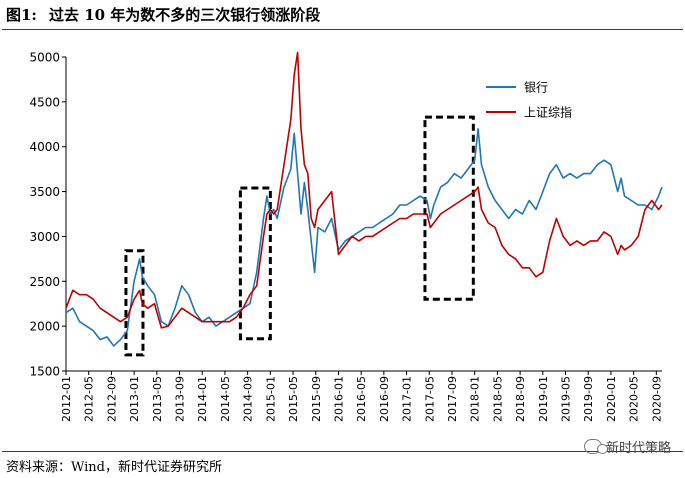 This screenshot has width=685, height=478. What do you see at coordinates (111, 399) in the screenshot?
I see `x-tick-label: 2012-09` at bounding box center [111, 399].